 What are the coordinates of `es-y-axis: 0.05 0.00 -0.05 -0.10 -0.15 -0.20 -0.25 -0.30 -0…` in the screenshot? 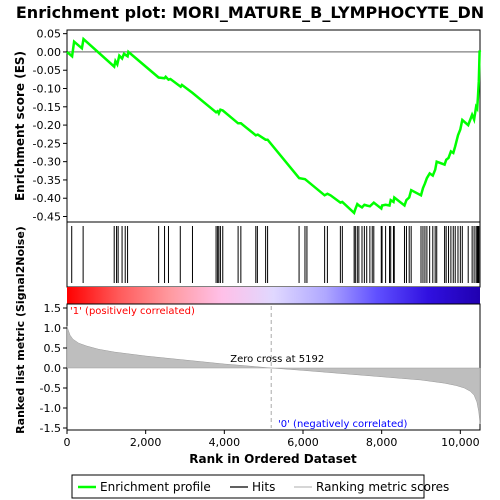 It's located at (50, 126).